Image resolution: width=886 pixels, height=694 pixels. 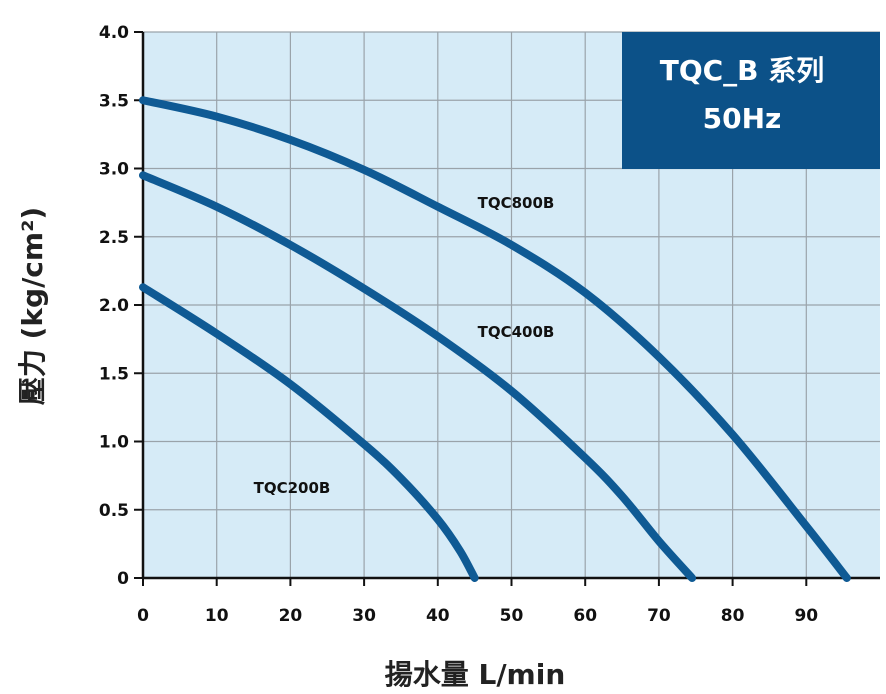 What do you see at coordinates (742, 70) in the screenshot?
I see `title-box-line1: TQC_B 系列` at bounding box center [742, 70].